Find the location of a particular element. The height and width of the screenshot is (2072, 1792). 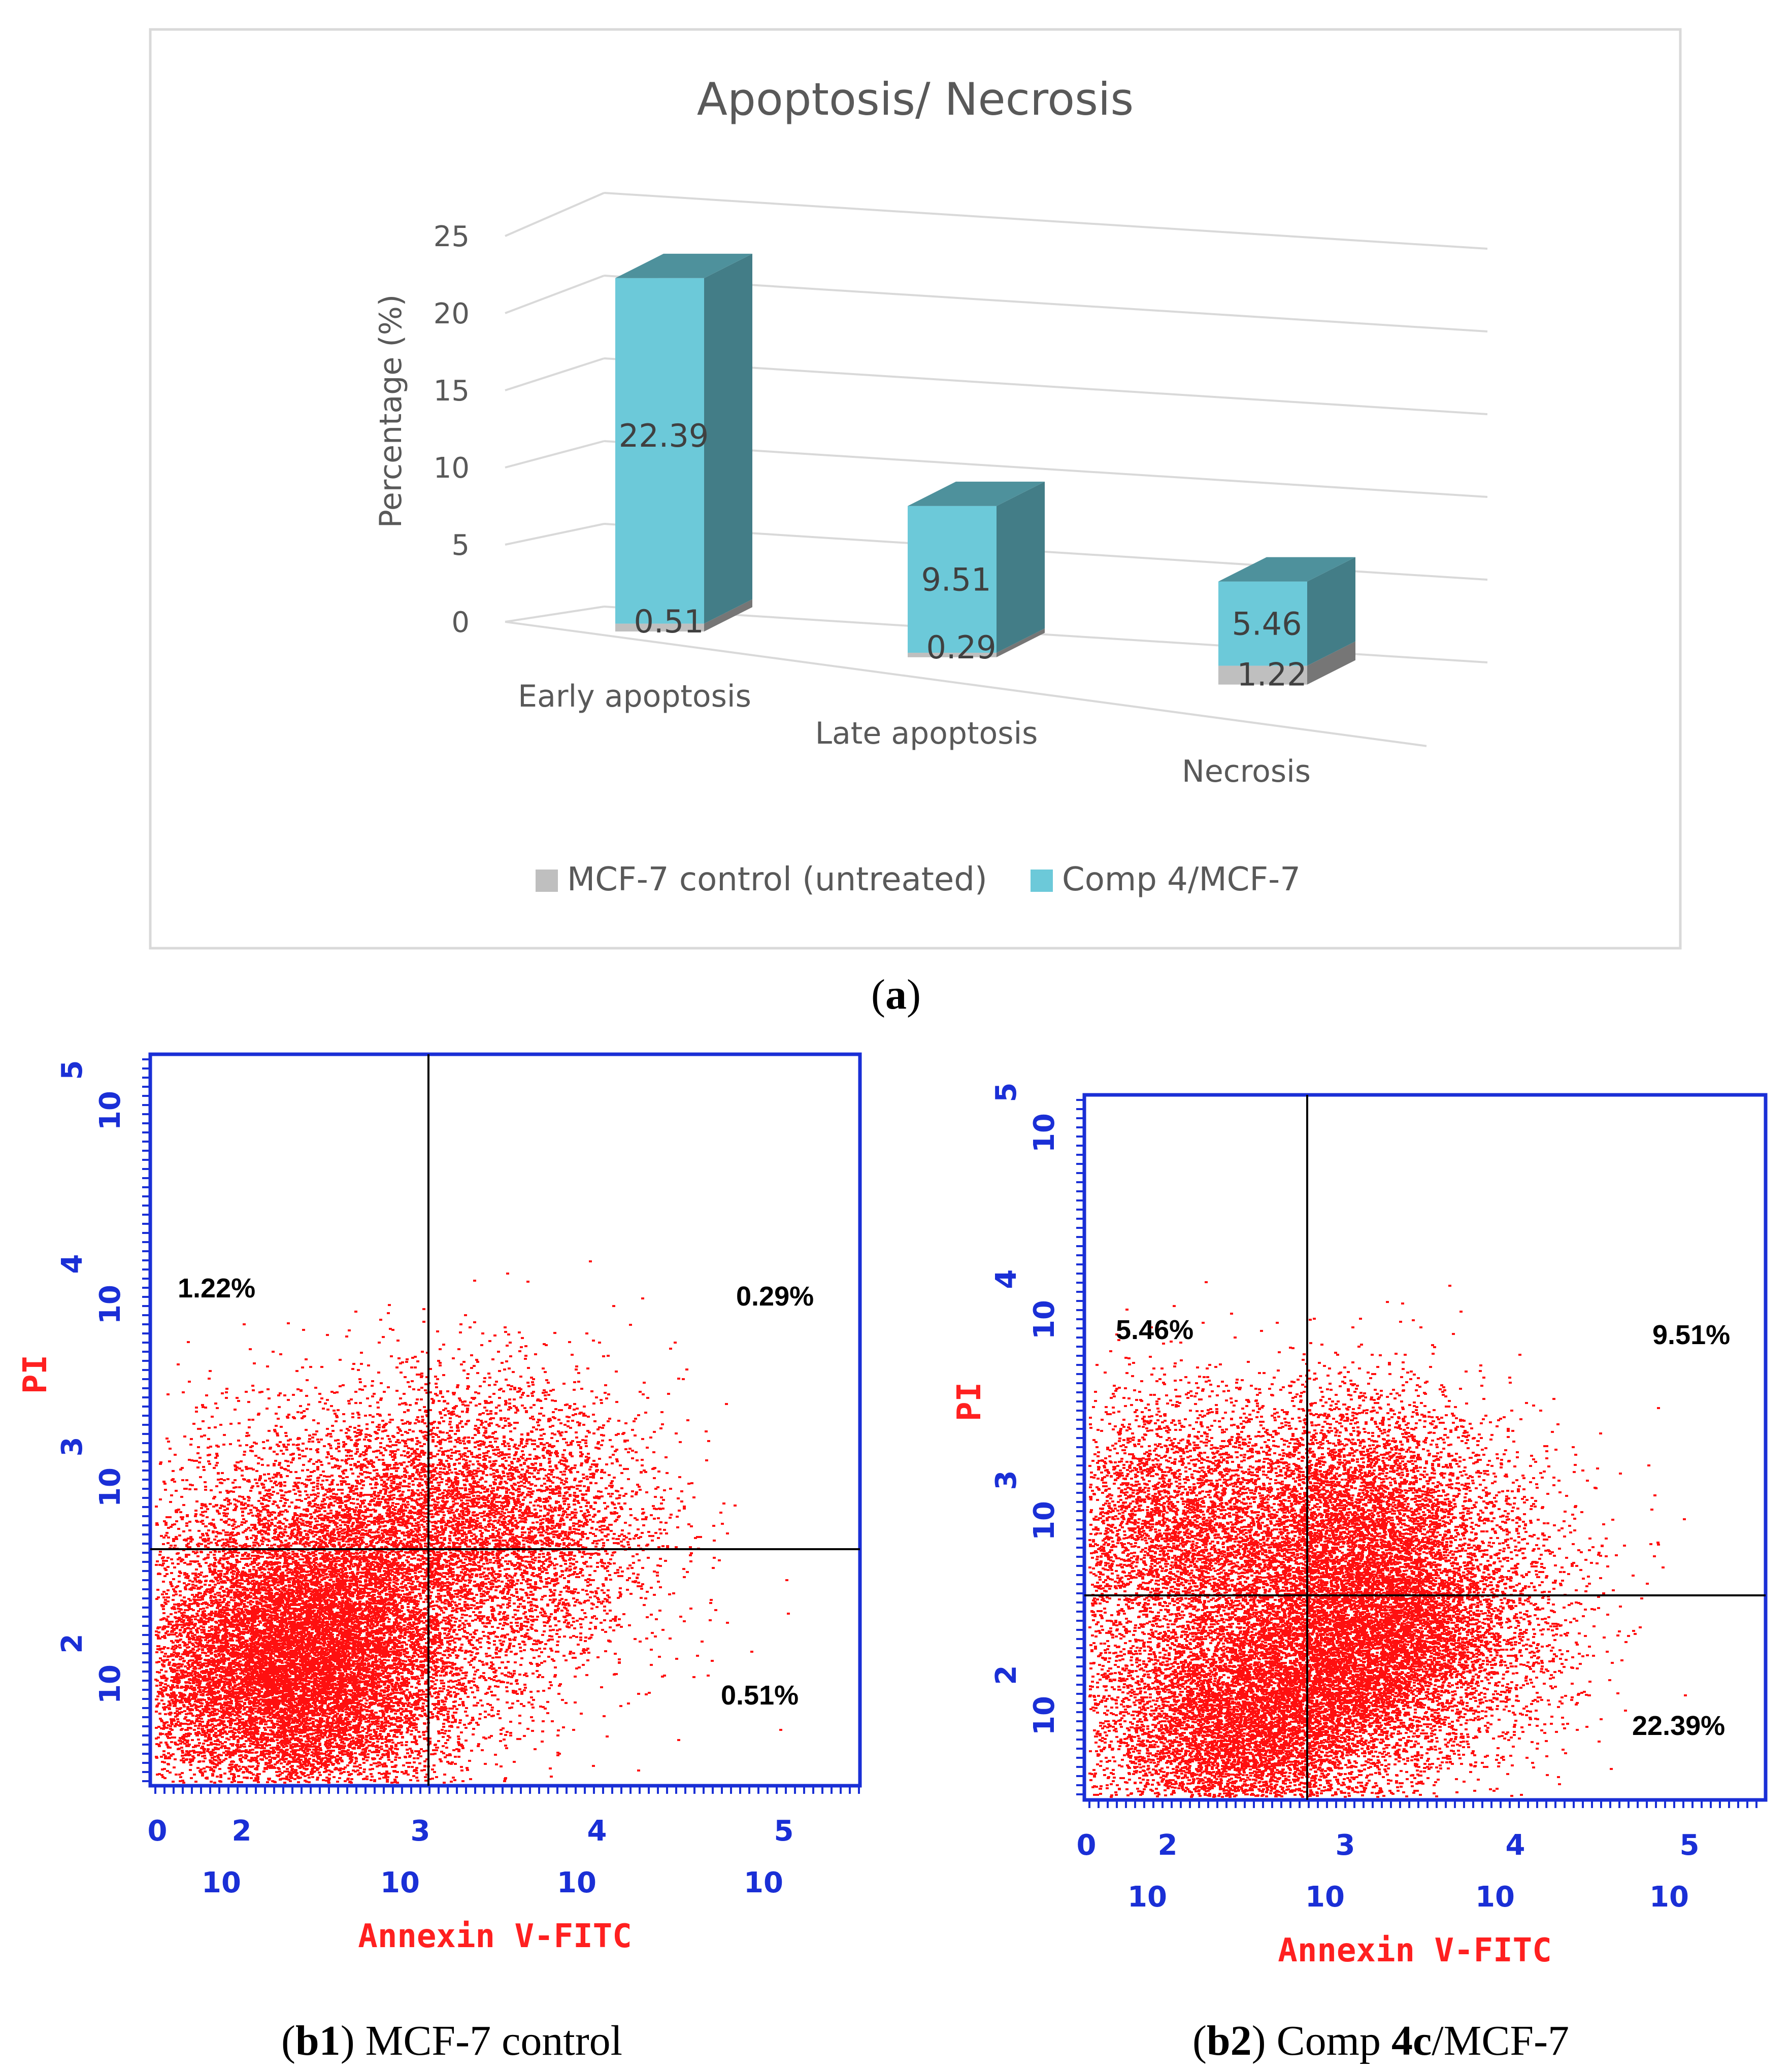

category-labels: Early apoptosis Late apoptosis Necrosis is located at coordinates (914, 734).